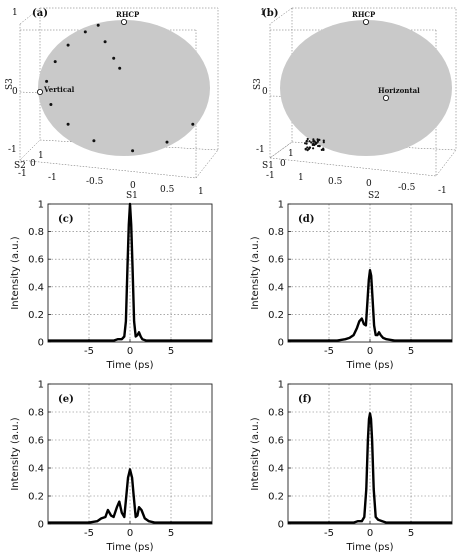  Describe the element at coordinates (407, 188) in the screenshot. I see `panel-b-bottom-tick-3: -0.5` at that location.